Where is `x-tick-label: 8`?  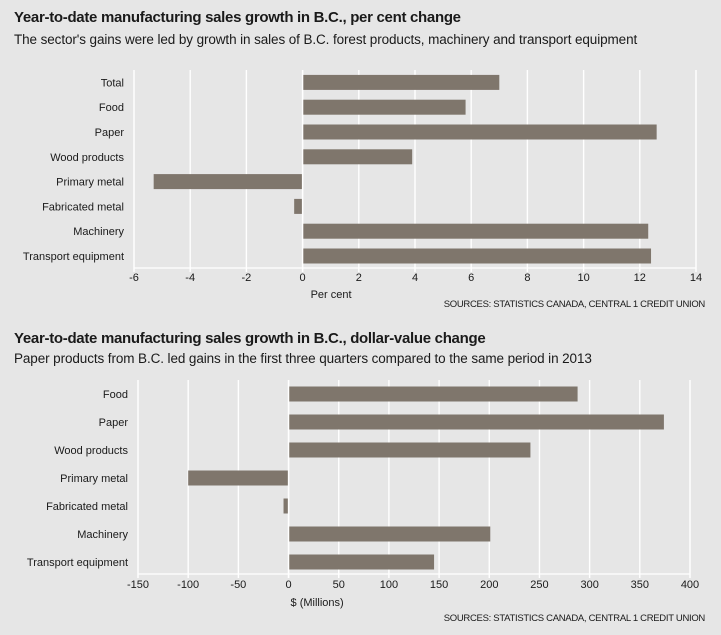
x-tick-label: 8 is located at coordinates (527, 278).